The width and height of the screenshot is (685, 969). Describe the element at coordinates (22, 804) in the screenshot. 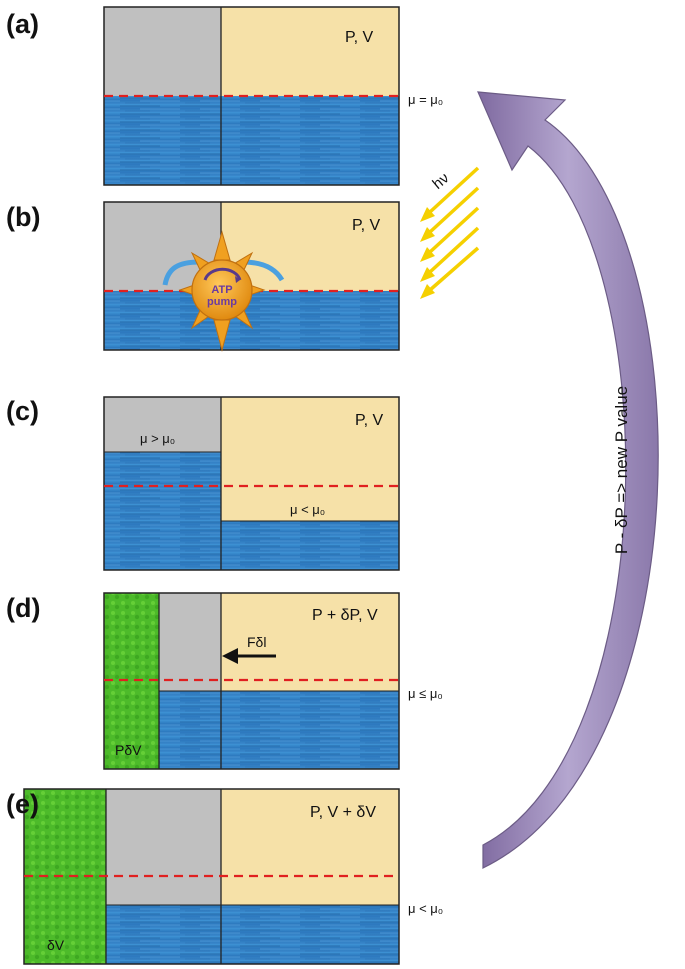

I see `panel-letter-e: (e)` at that location.